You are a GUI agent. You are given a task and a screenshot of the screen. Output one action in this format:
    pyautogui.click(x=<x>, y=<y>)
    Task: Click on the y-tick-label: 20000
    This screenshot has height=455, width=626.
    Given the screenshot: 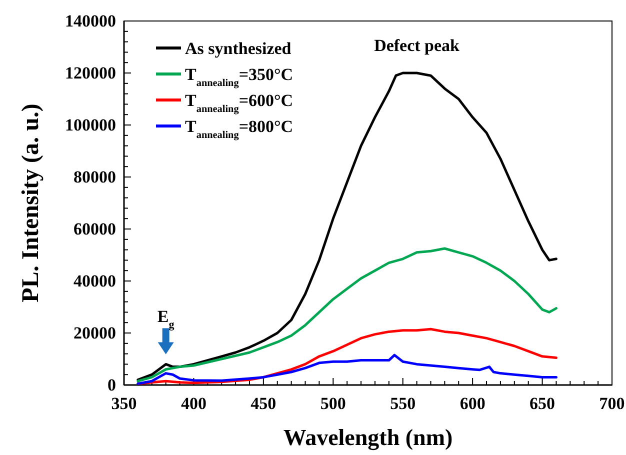 What is the action you would take?
    pyautogui.click(x=95, y=332)
    